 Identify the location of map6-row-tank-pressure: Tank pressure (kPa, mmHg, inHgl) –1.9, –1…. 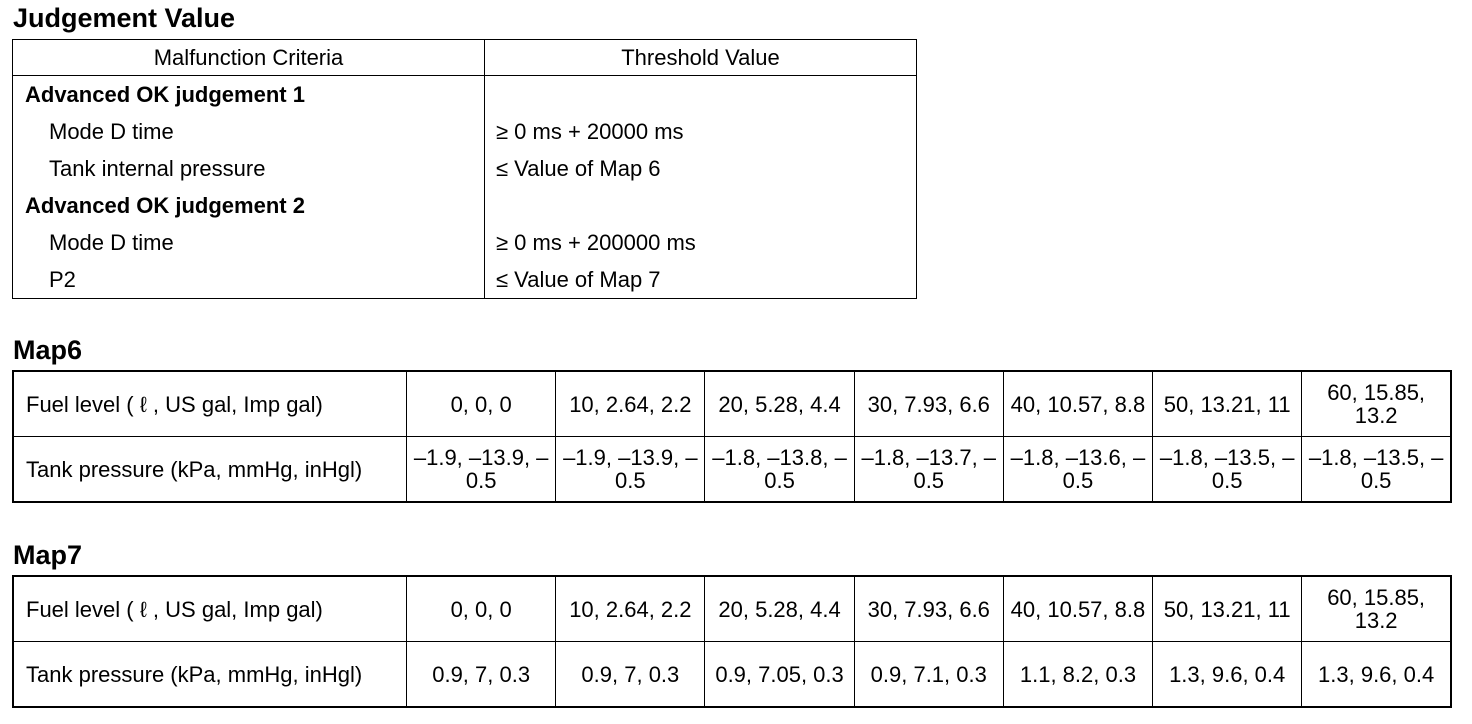
(732, 469).